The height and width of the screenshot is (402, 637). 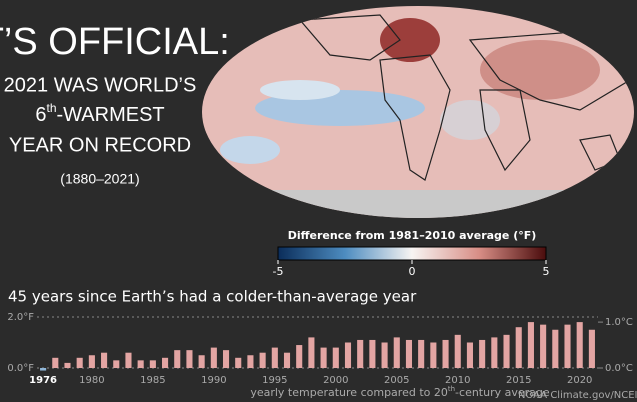 I want to click on colorbar, so click(x=412, y=253).